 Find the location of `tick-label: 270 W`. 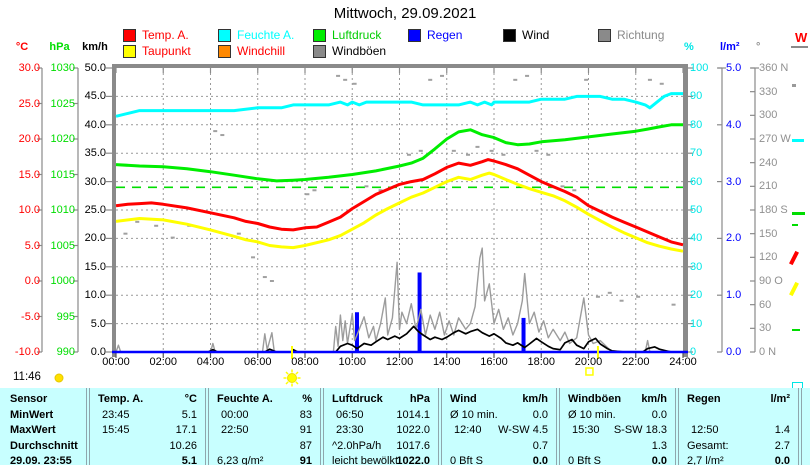

tick-label: 270 W is located at coordinates (775, 139).